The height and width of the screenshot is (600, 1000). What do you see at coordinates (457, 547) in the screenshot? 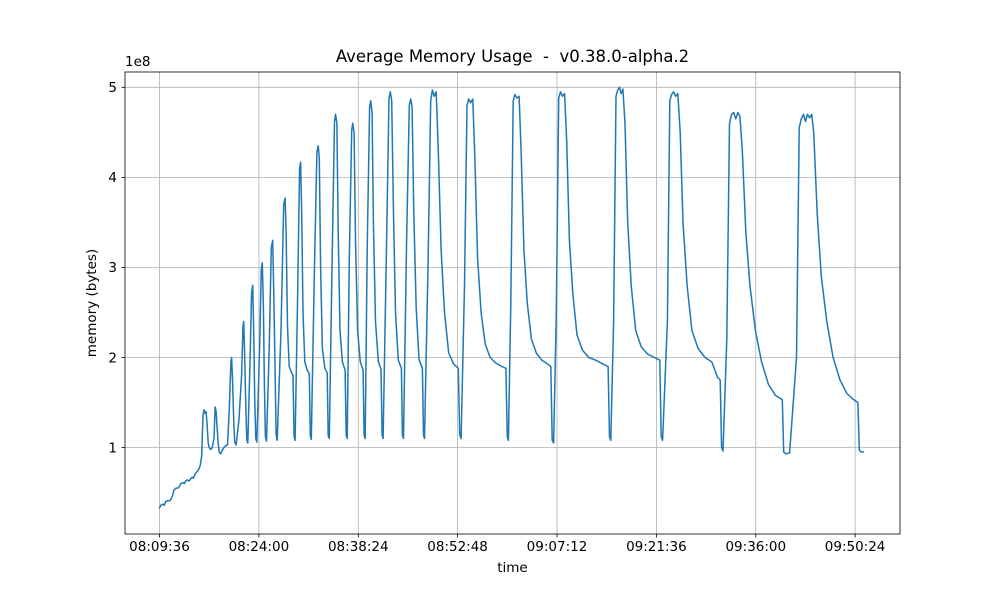
I see `x-tick-label: 08:52:48` at bounding box center [457, 547].